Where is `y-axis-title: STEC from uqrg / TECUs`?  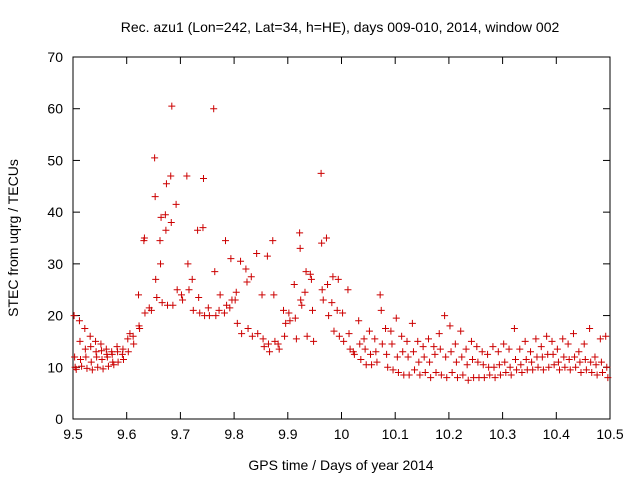 y-axis-title: STEC from uqrg / TECUs is located at coordinates (13, 238).